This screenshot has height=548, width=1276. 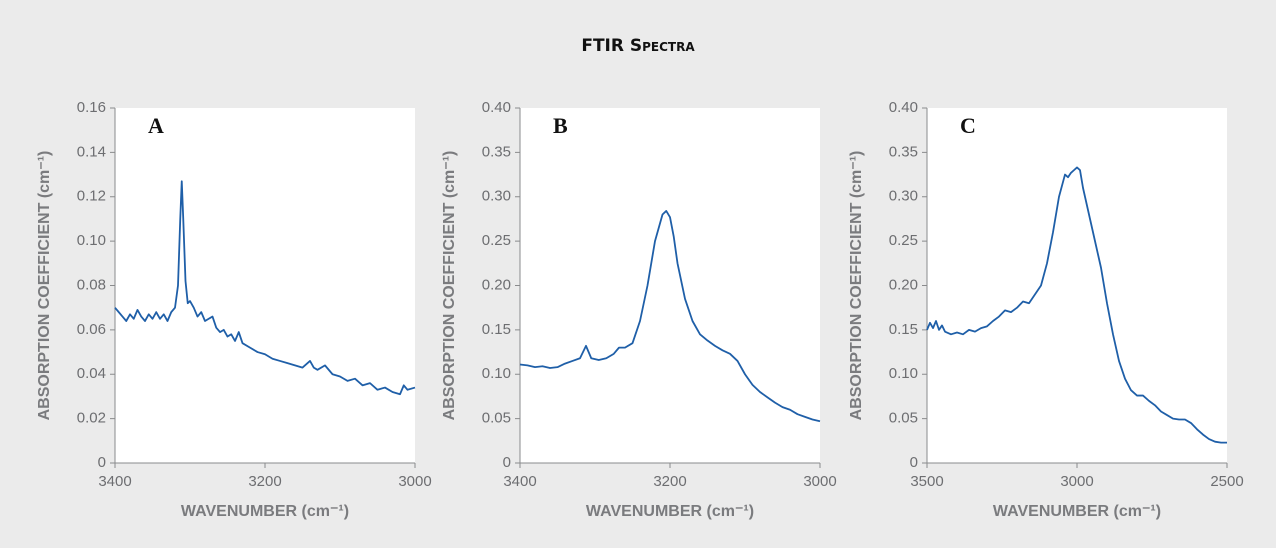 What do you see at coordinates (91, 107) in the screenshot?
I see `y-tick-label: 0.16` at bounding box center [91, 107].